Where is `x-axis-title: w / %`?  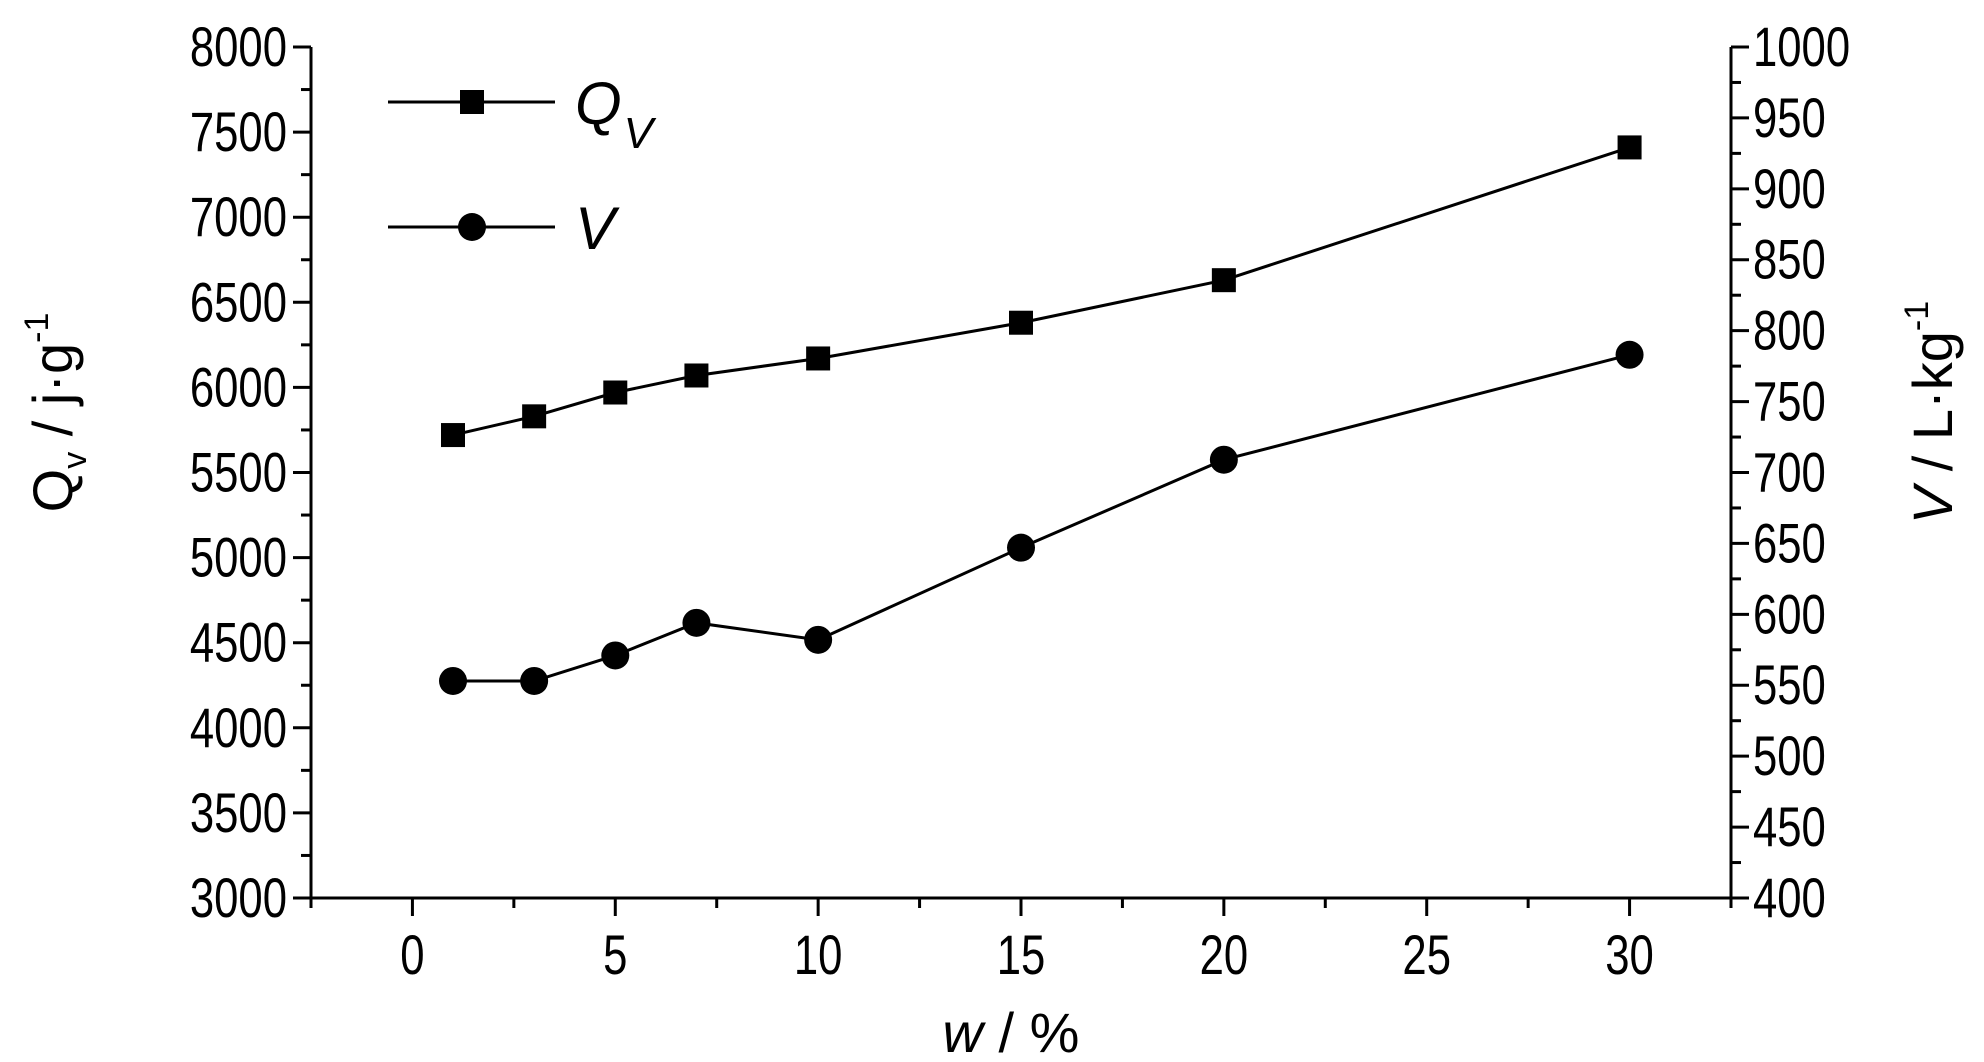
x-axis-title: w / % is located at coordinates (1011, 1031).